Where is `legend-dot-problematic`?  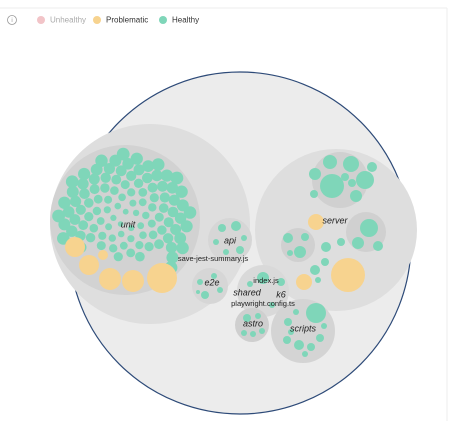
legend-dot-problematic is located at coordinates (97, 20).